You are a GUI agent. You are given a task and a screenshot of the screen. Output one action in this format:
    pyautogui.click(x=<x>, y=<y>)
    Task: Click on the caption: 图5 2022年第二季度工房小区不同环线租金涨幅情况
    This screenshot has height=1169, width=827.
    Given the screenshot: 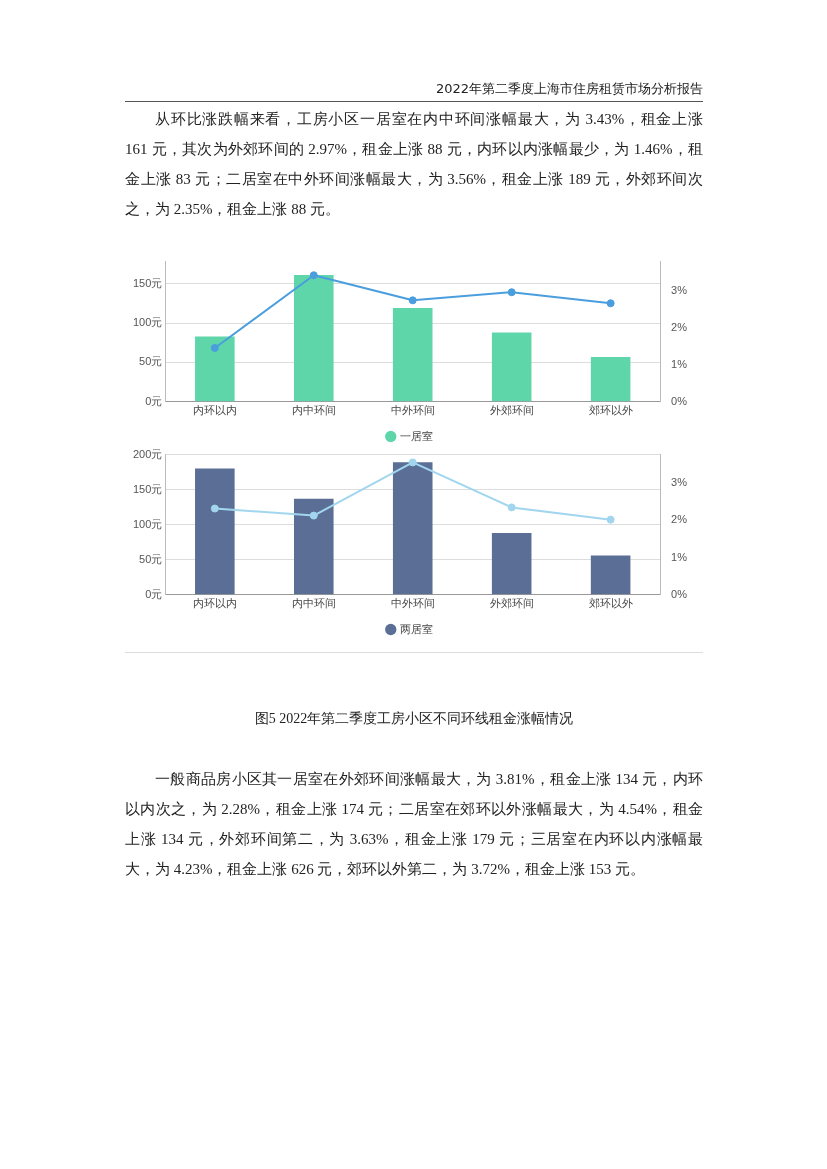 What is the action you would take?
    pyautogui.click(x=414, y=719)
    